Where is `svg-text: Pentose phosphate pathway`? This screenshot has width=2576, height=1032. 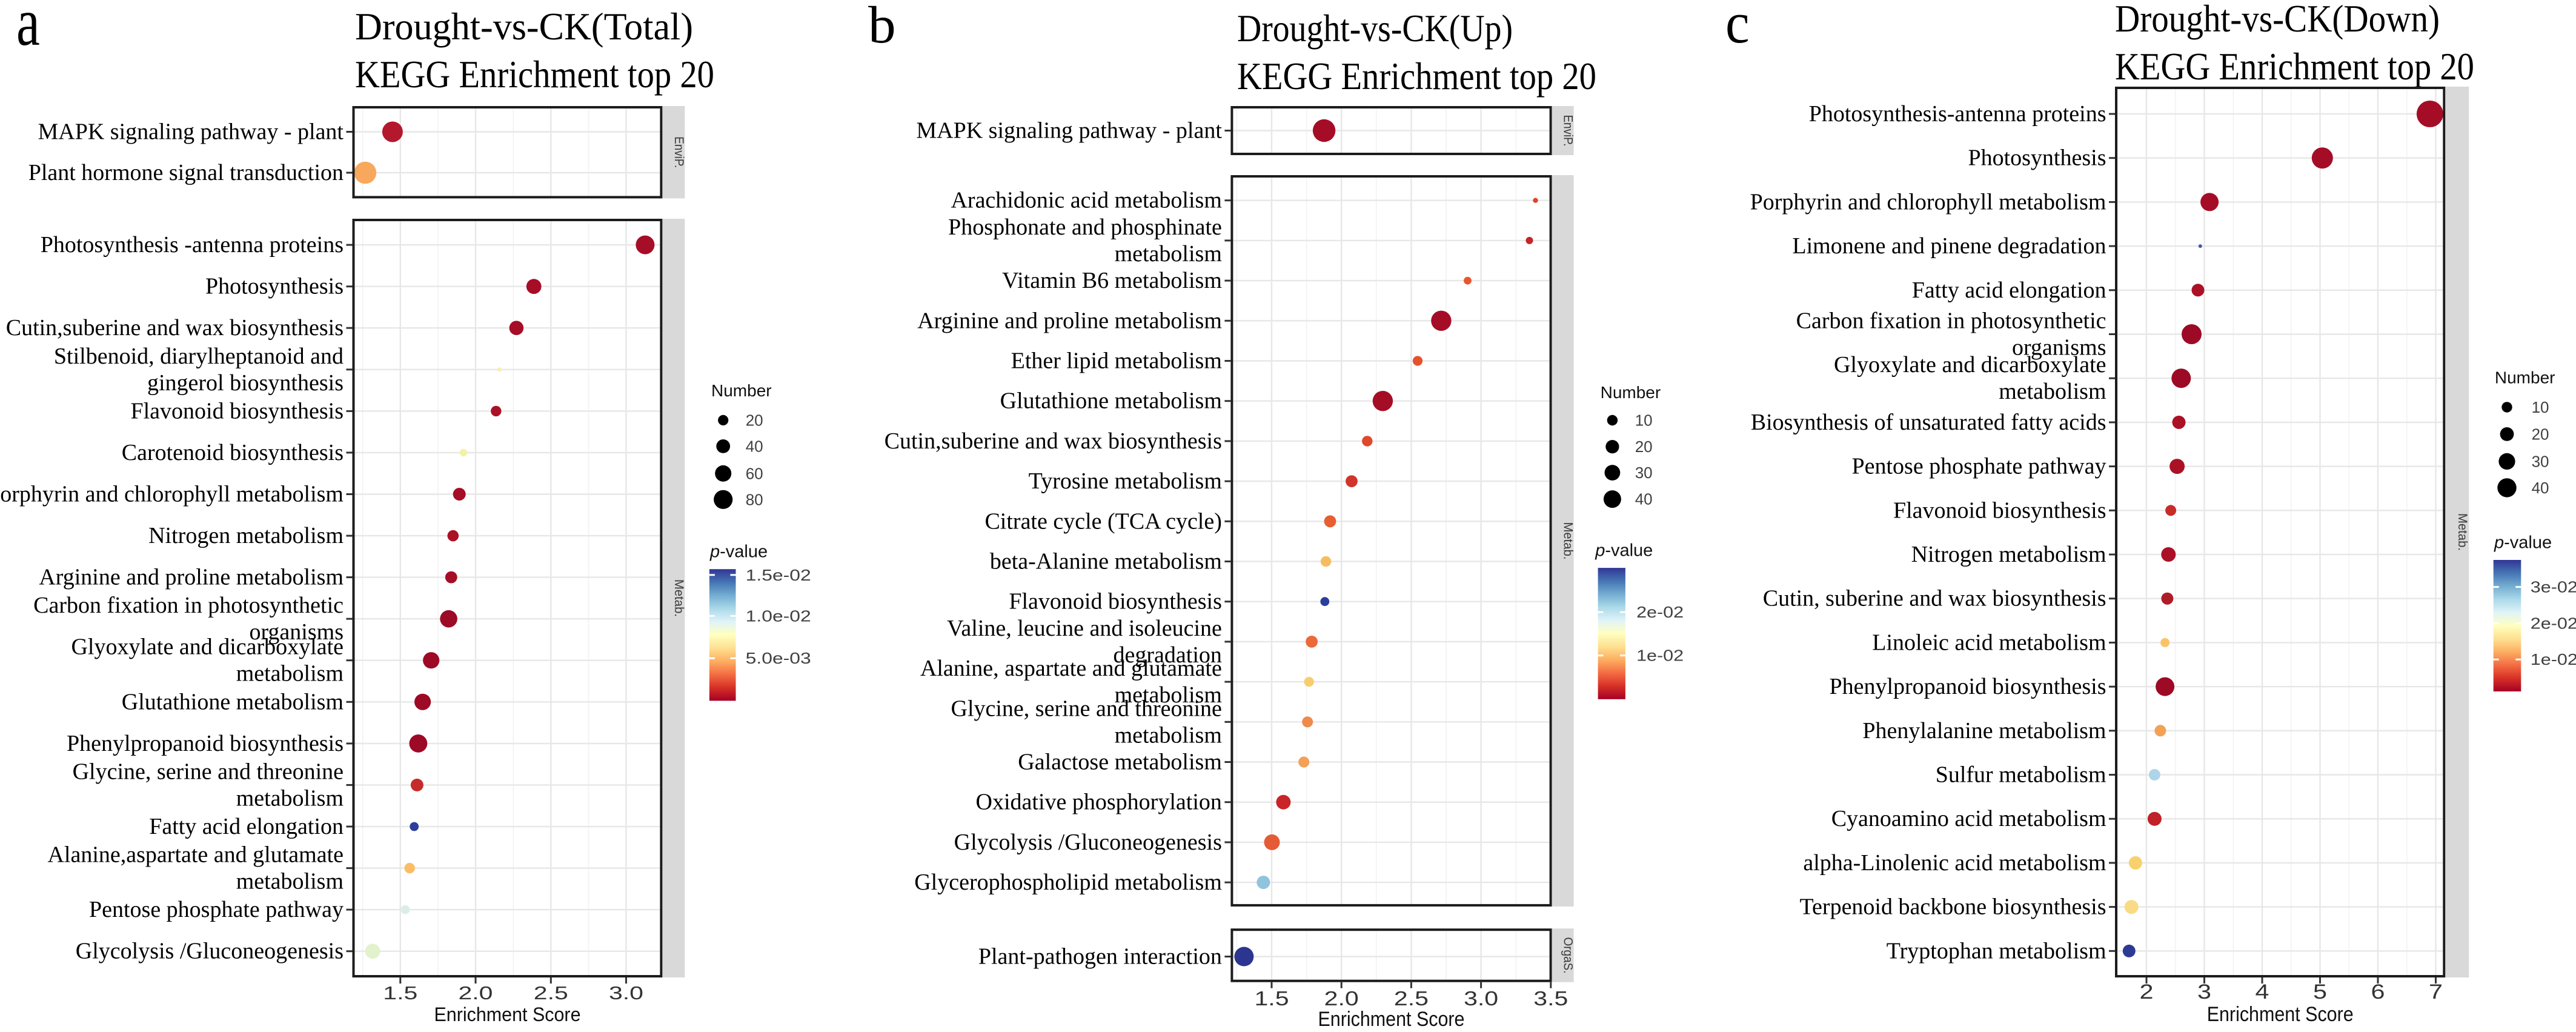
svg-text: Pentose phosphate pathway is located at coordinates (1978, 466).